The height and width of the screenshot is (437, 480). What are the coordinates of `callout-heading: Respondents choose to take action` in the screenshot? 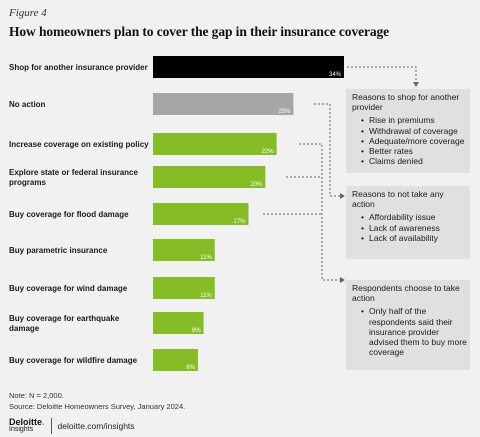 It's located at (406, 293).